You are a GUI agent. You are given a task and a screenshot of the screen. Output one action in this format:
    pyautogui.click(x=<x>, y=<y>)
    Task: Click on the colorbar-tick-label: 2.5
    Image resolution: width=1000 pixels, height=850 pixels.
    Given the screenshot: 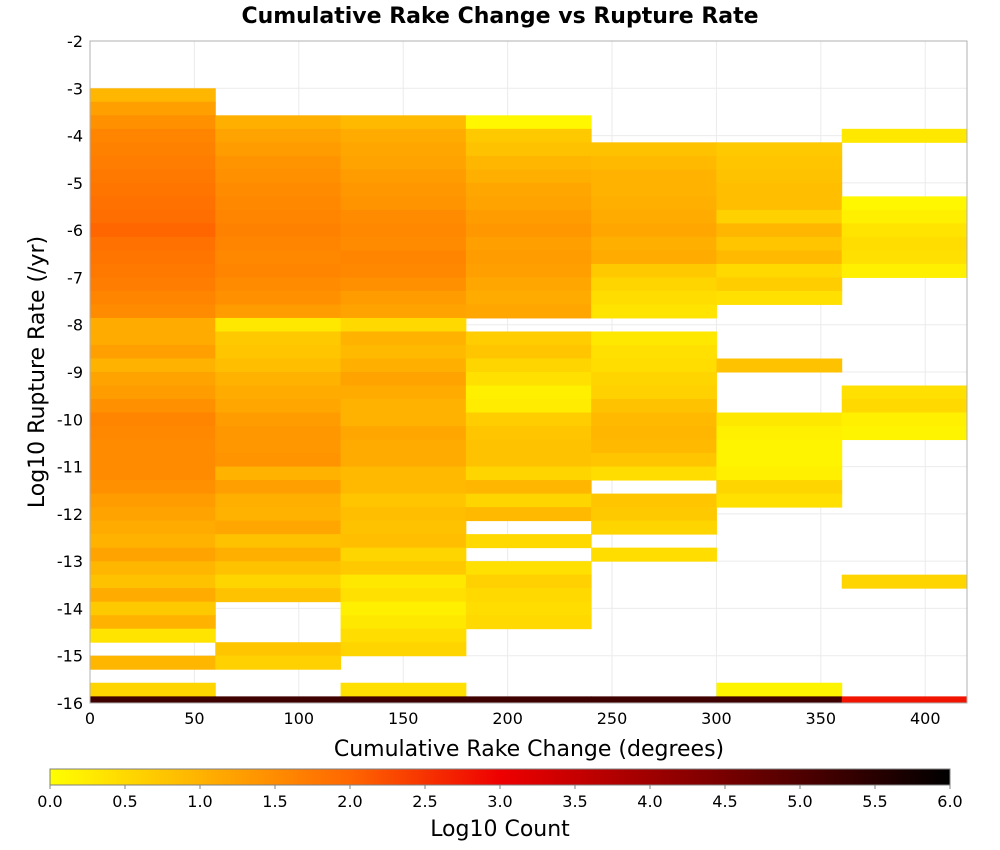 What is the action you would take?
    pyautogui.click(x=424, y=801)
    